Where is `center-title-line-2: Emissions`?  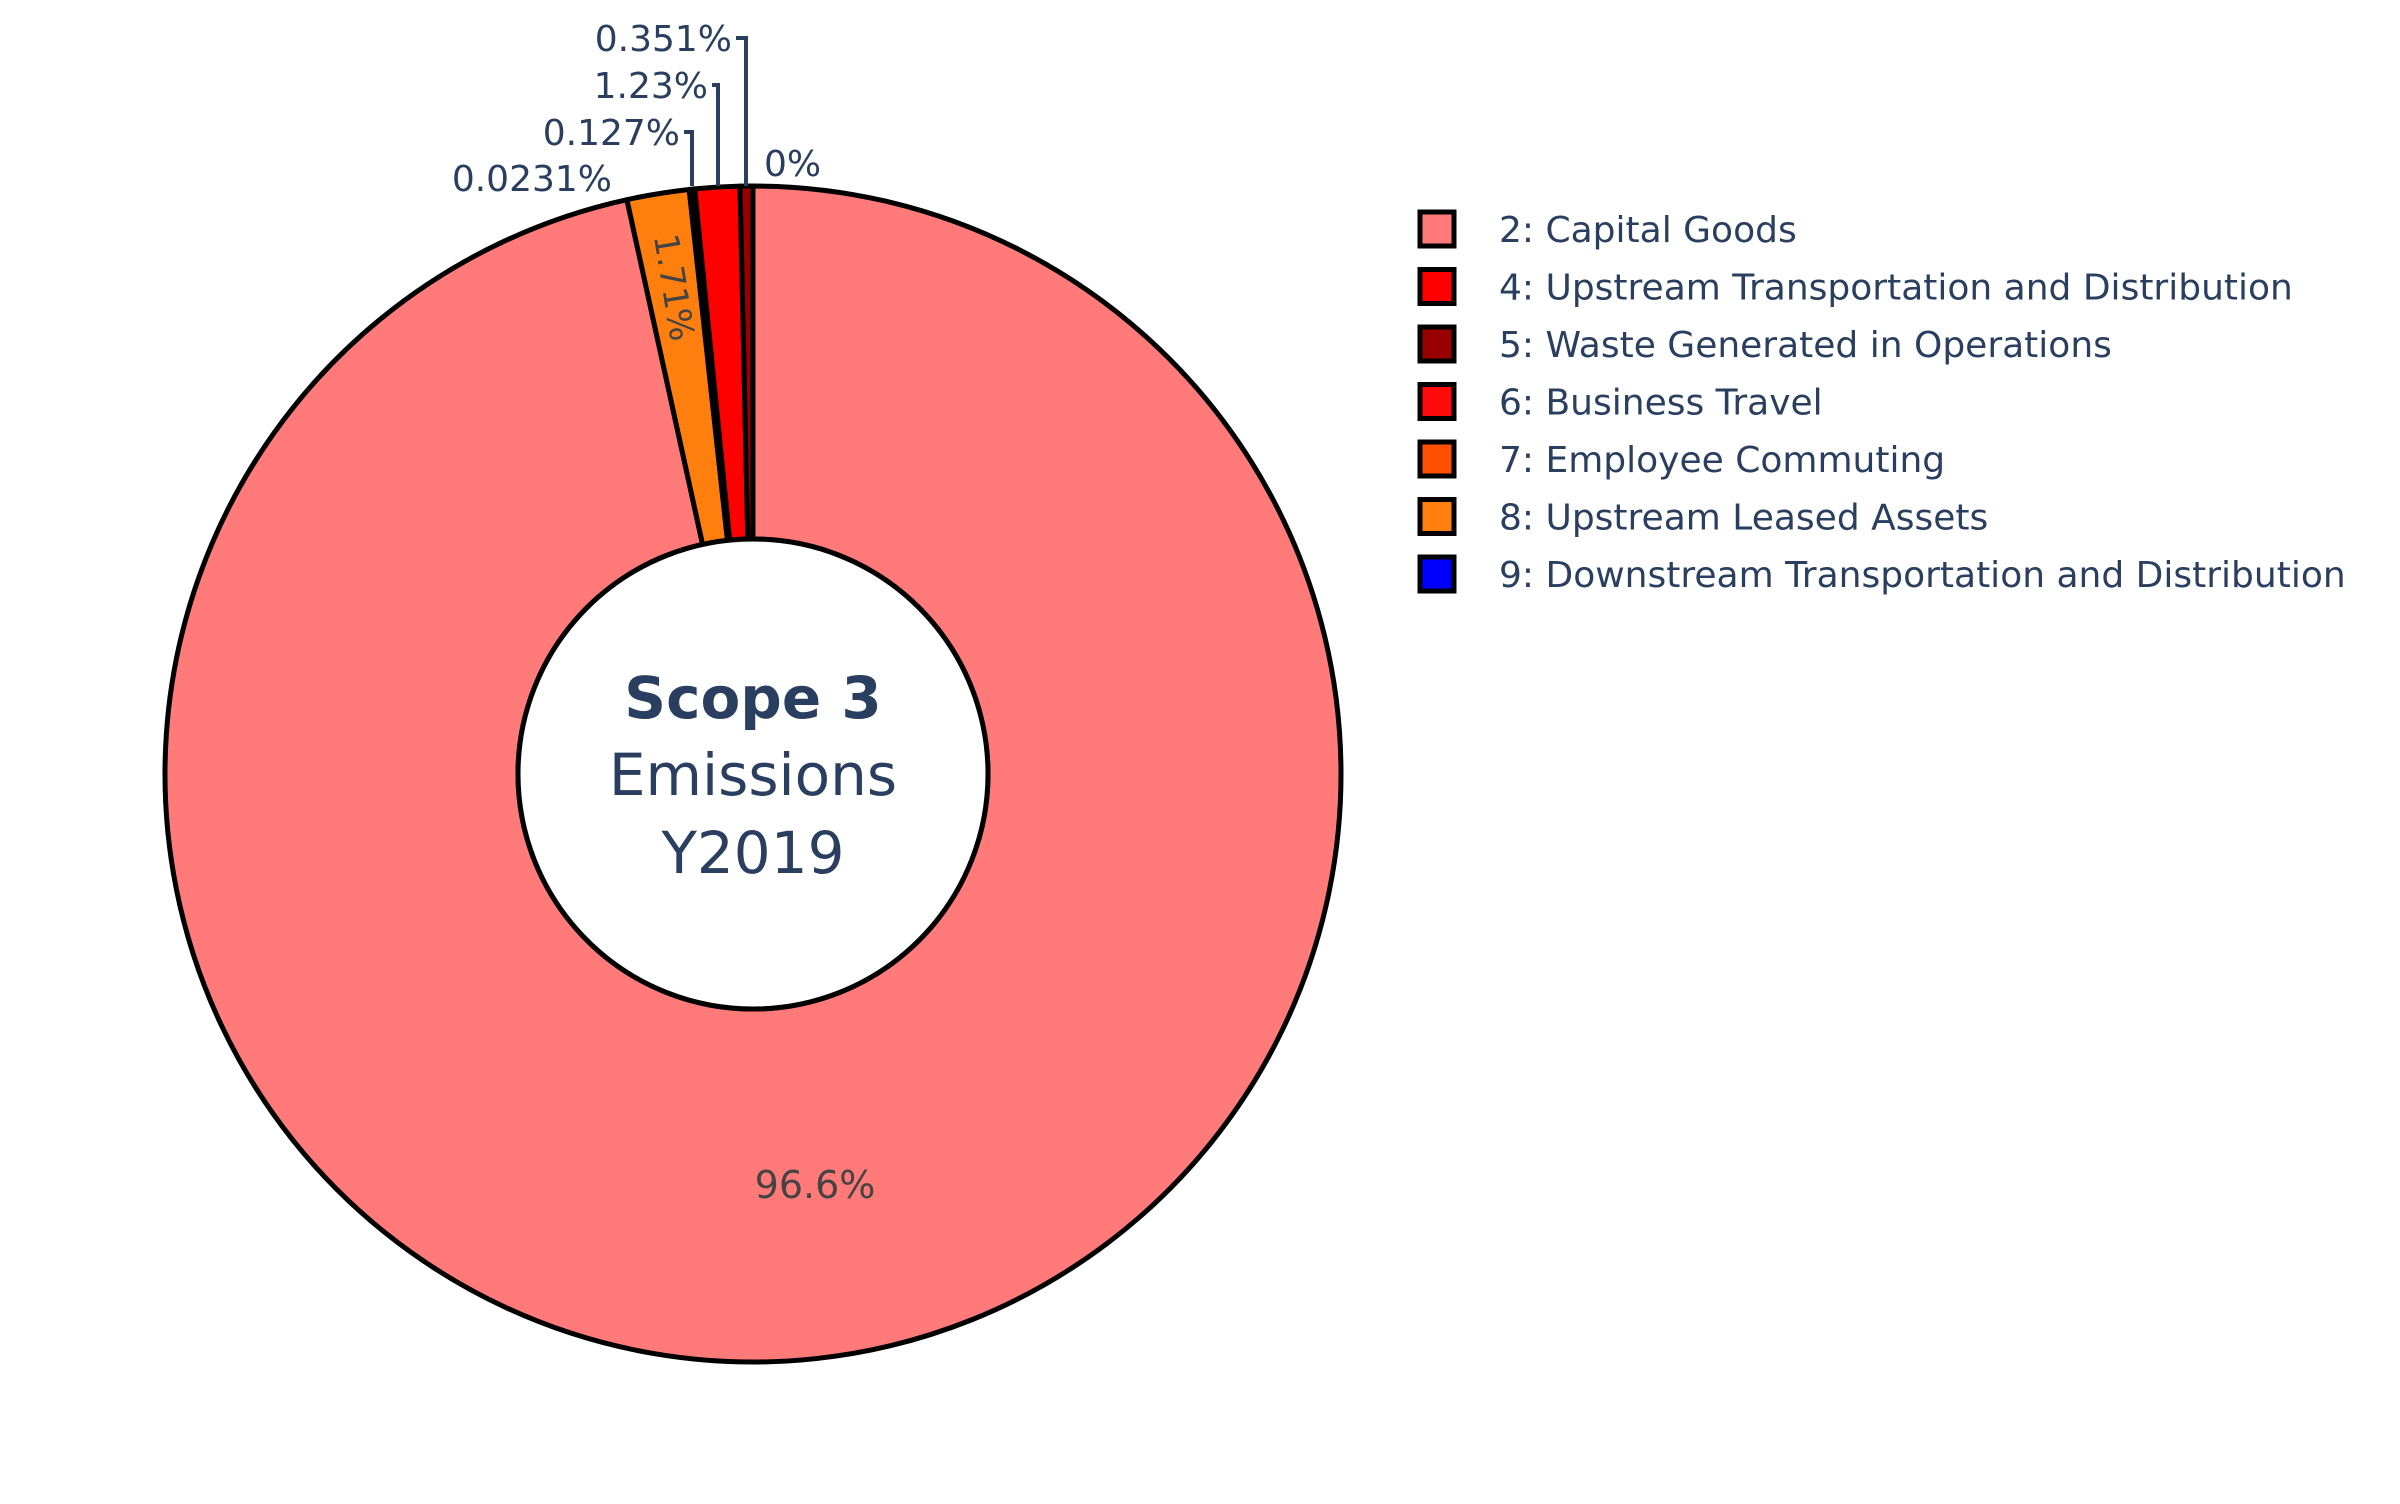
center-title-line-2: Emissions is located at coordinates (753, 775).